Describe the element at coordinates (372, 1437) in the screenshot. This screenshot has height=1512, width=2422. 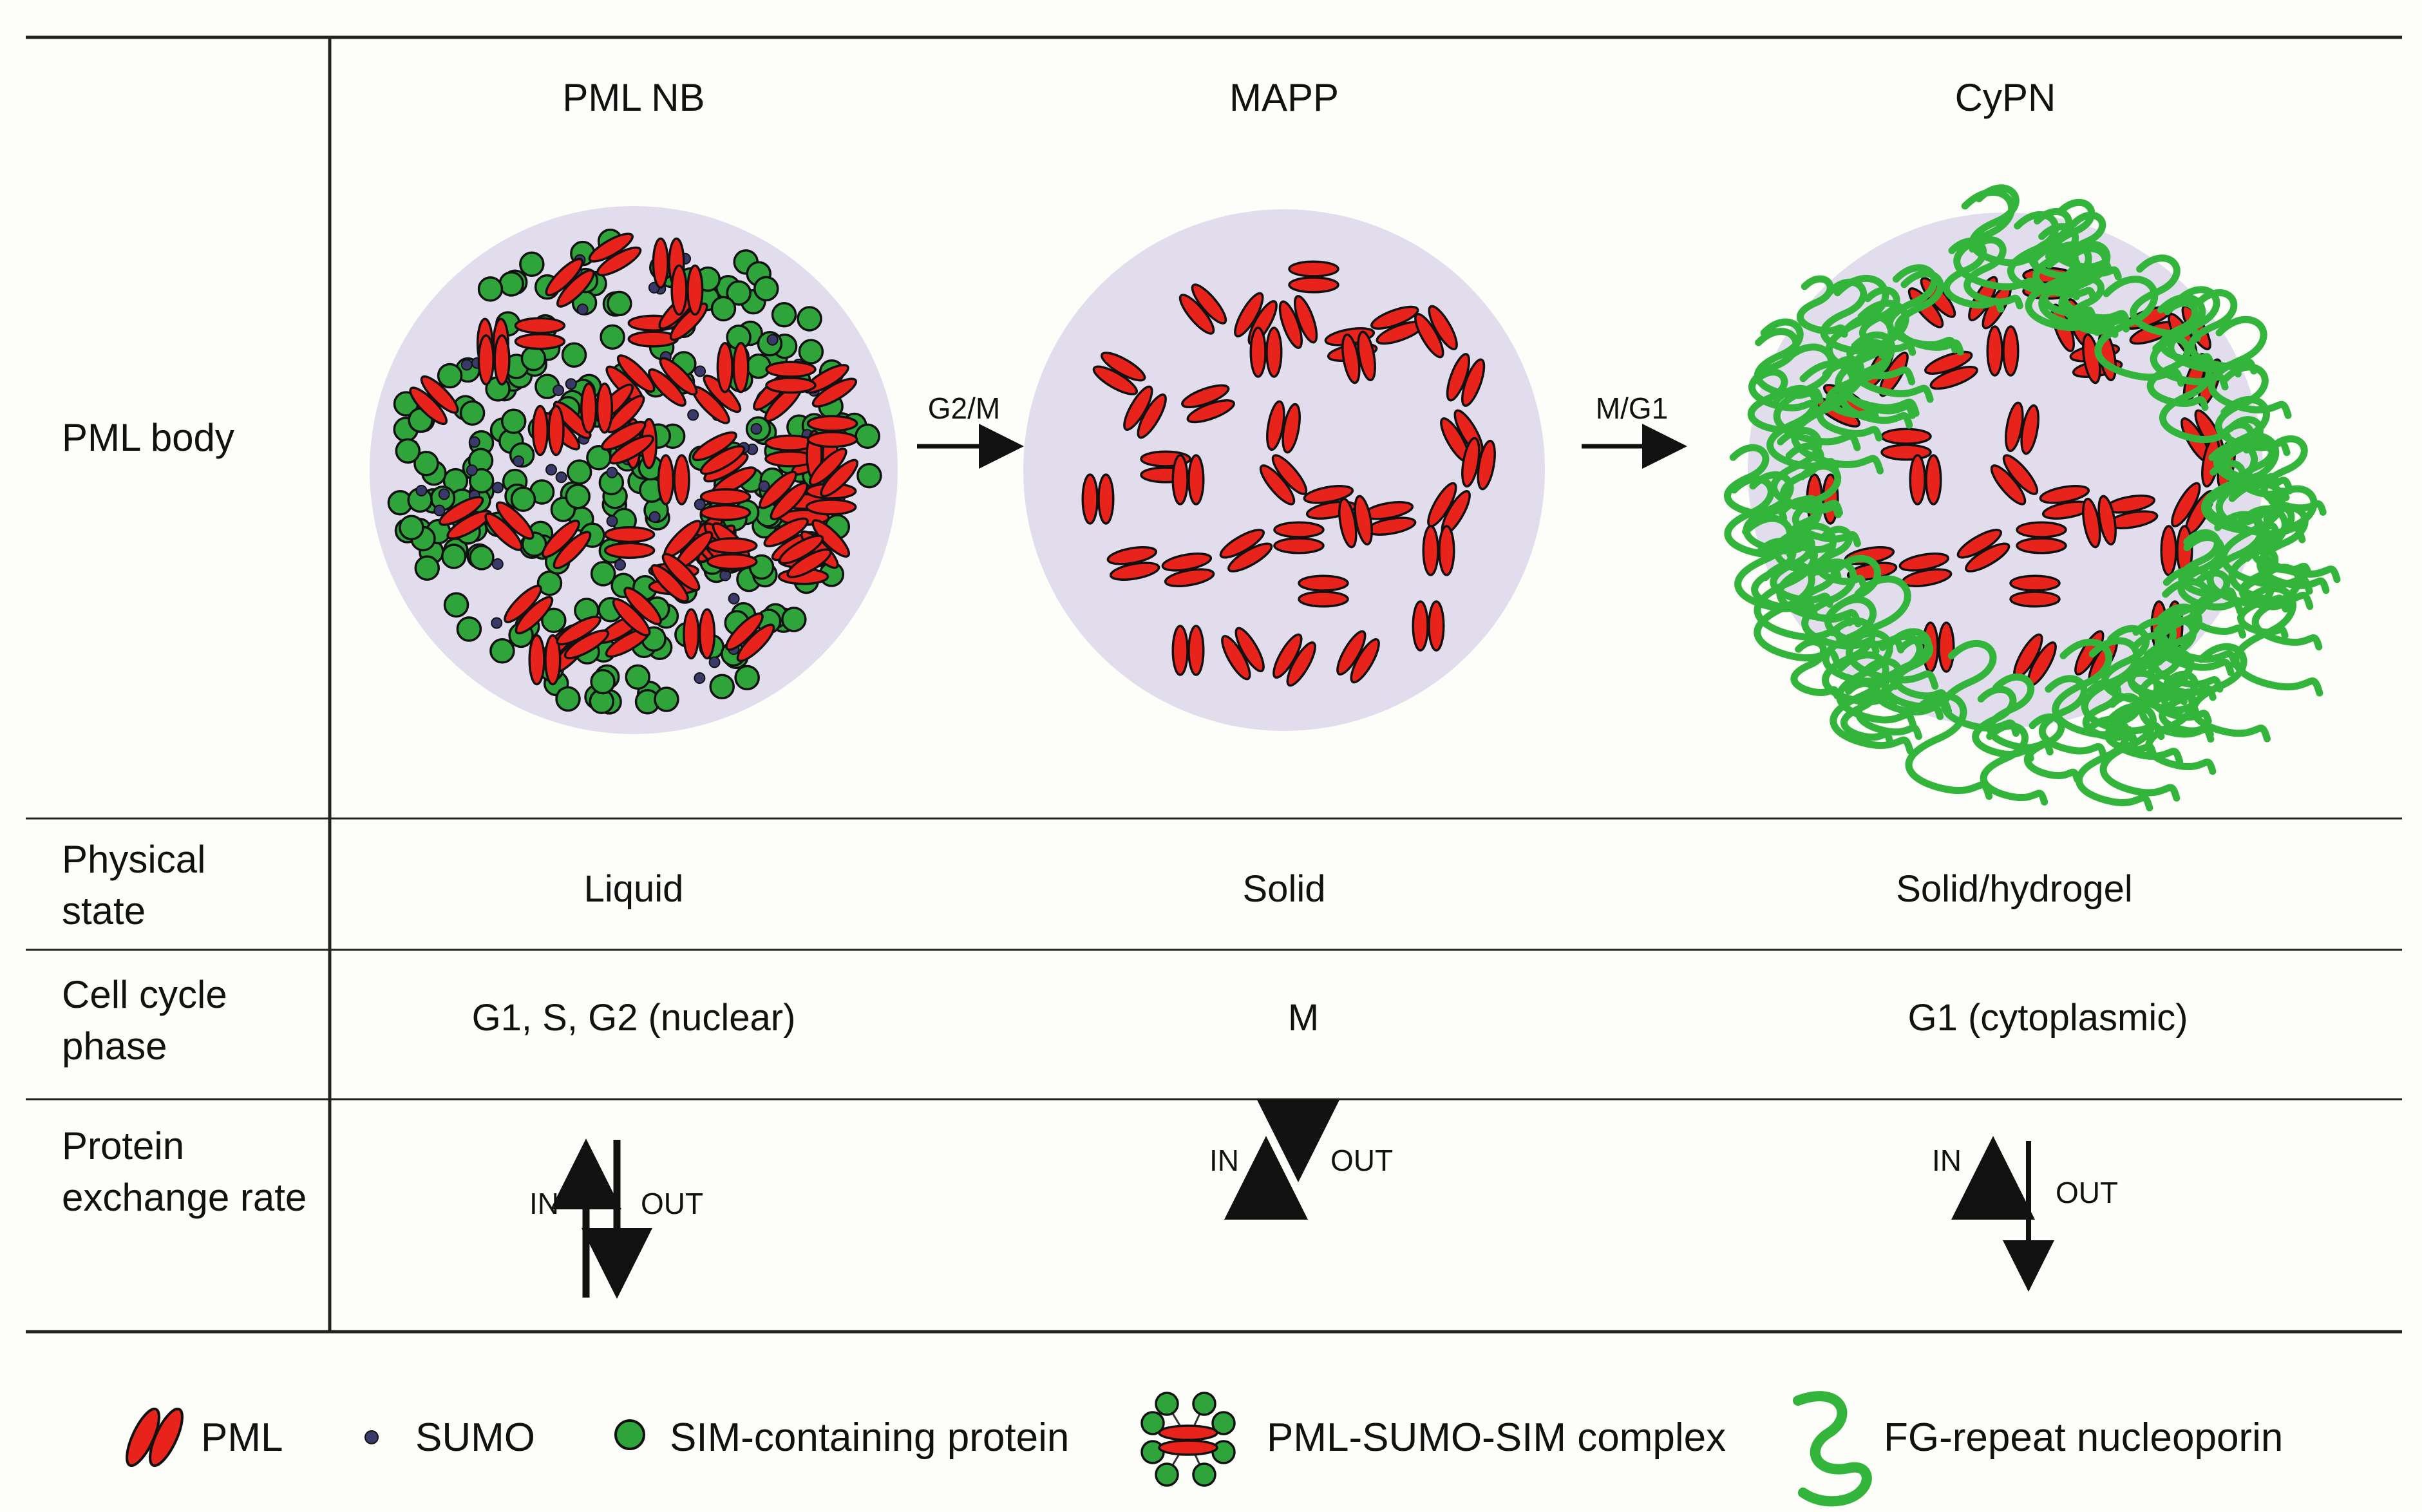
I see `sumo-icon` at that location.